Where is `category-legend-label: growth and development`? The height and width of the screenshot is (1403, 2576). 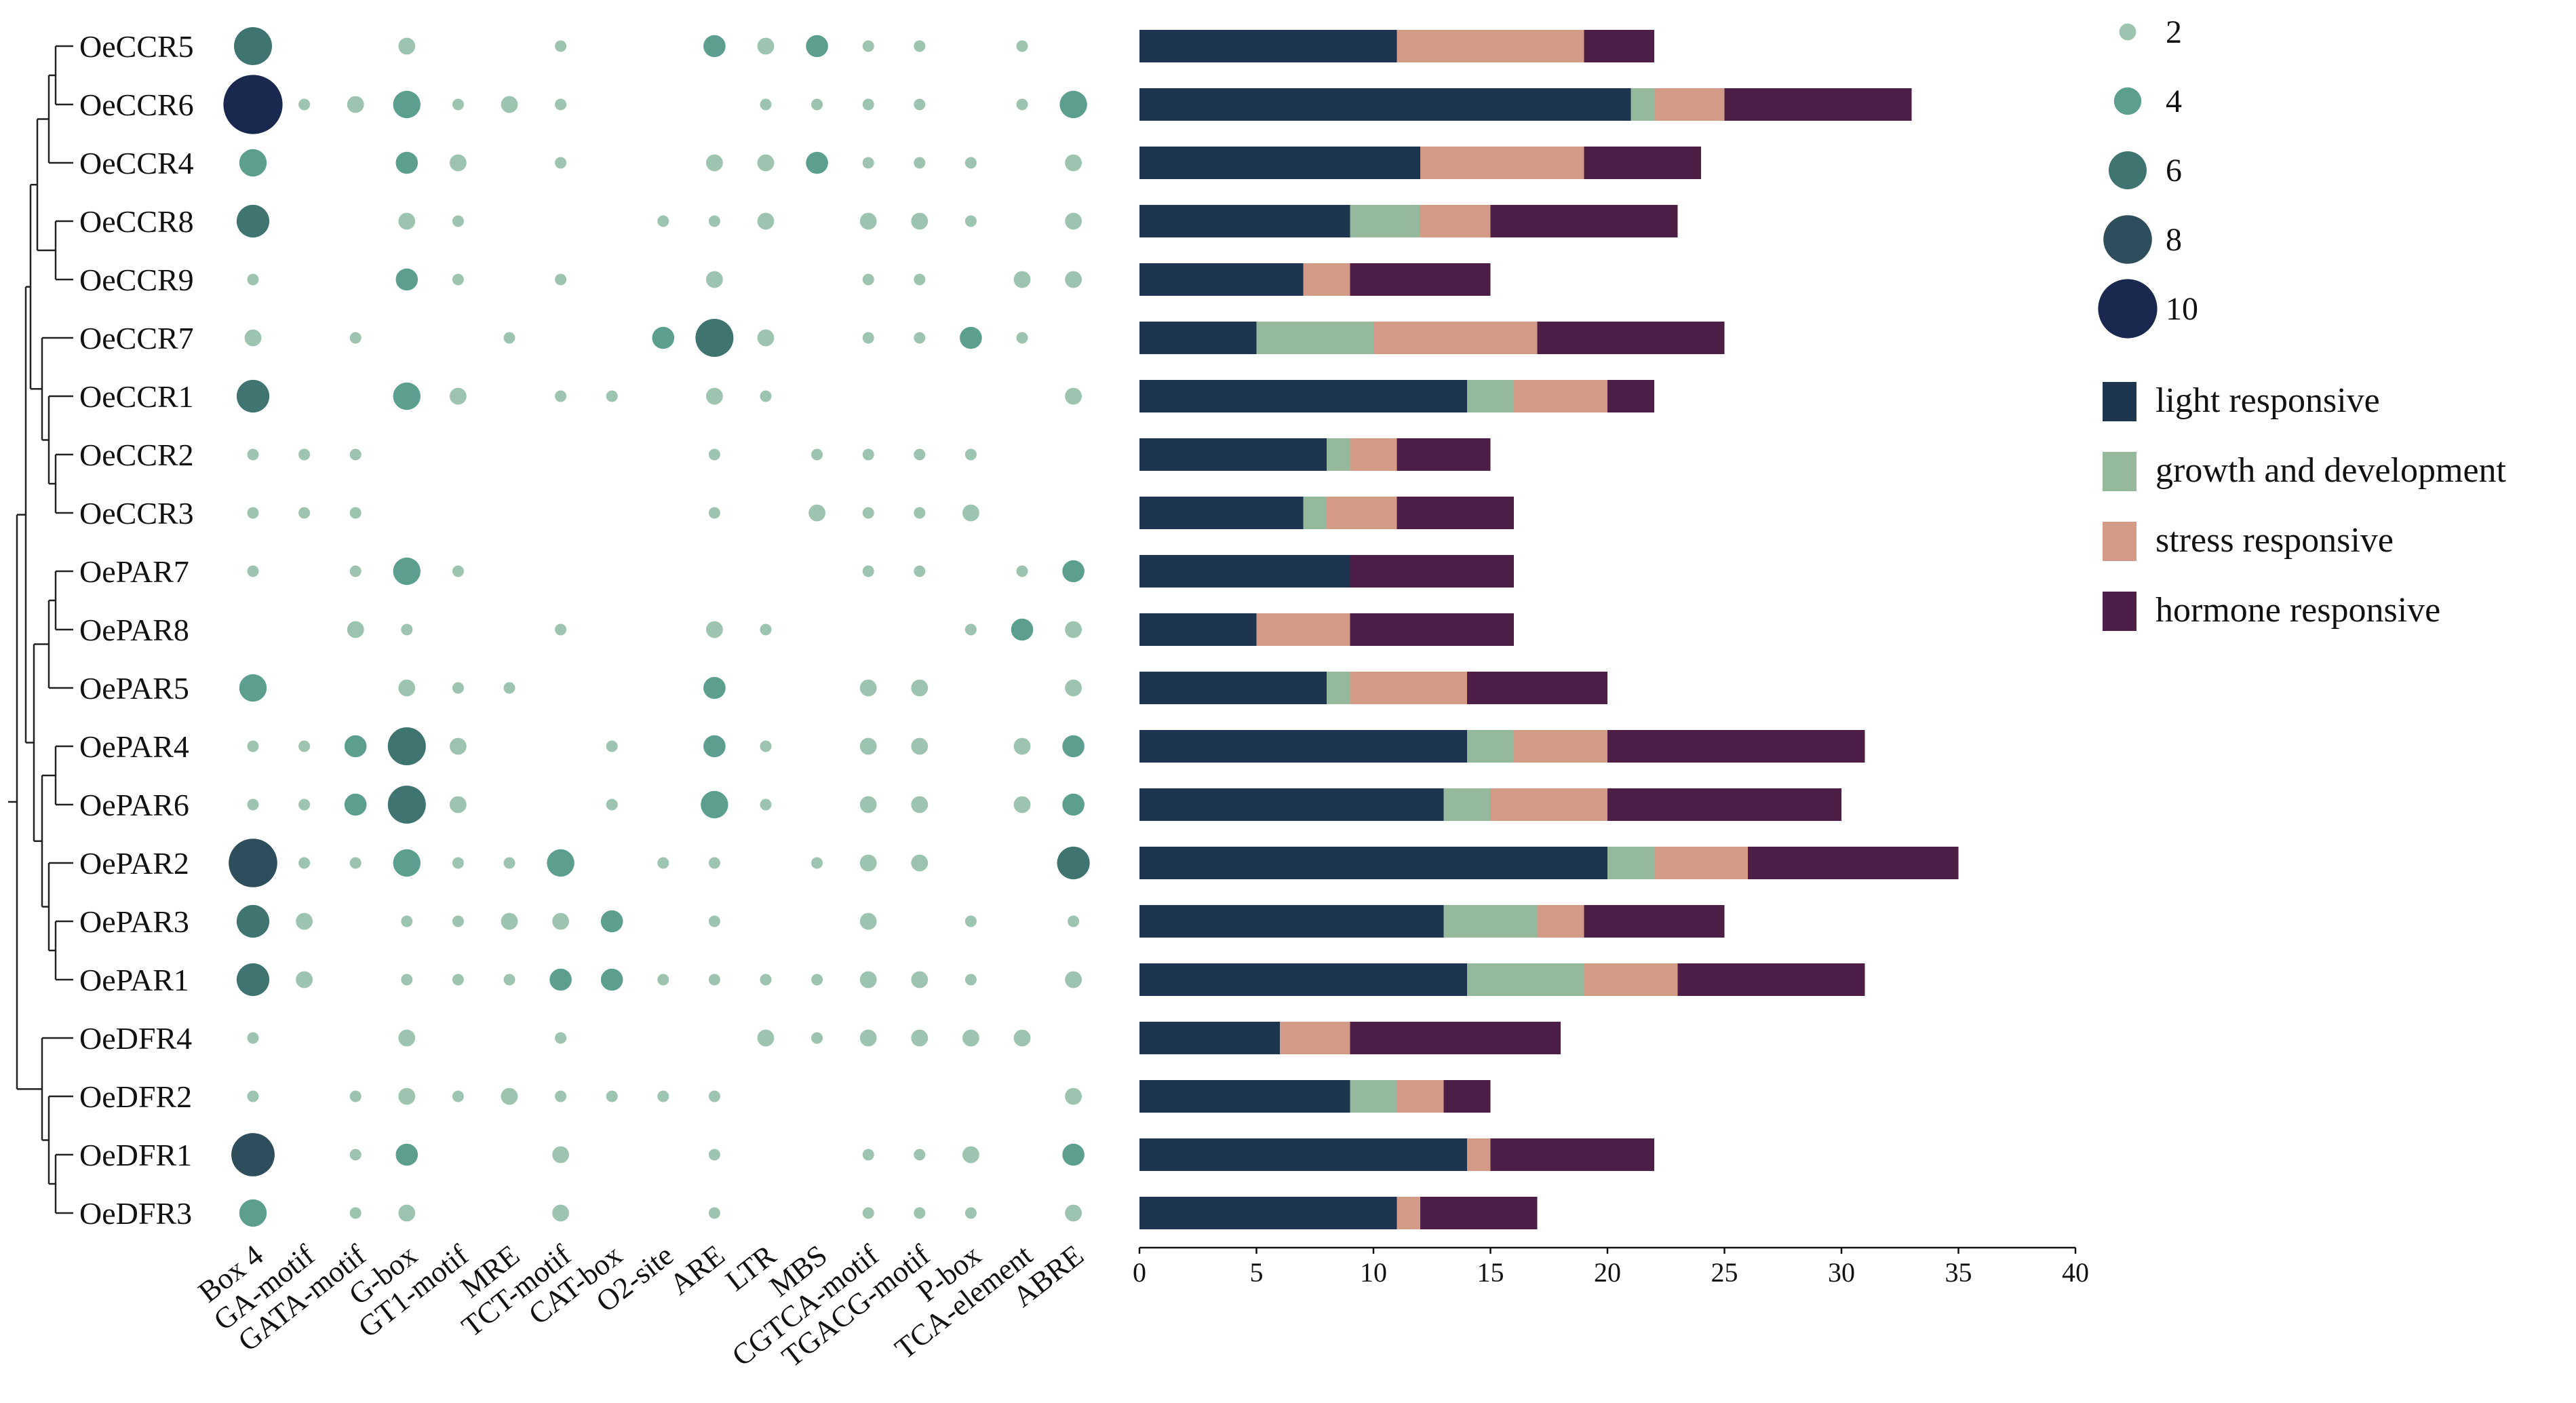
category-legend-label: growth and development is located at coordinates (2331, 470).